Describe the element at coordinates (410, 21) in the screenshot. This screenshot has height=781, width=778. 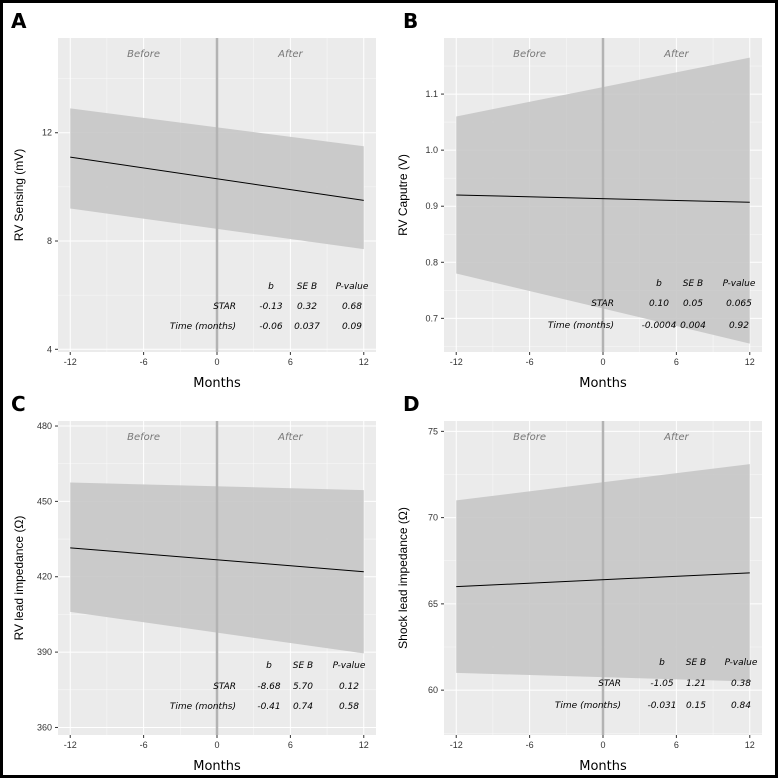
I see `panel-letter: B` at that location.